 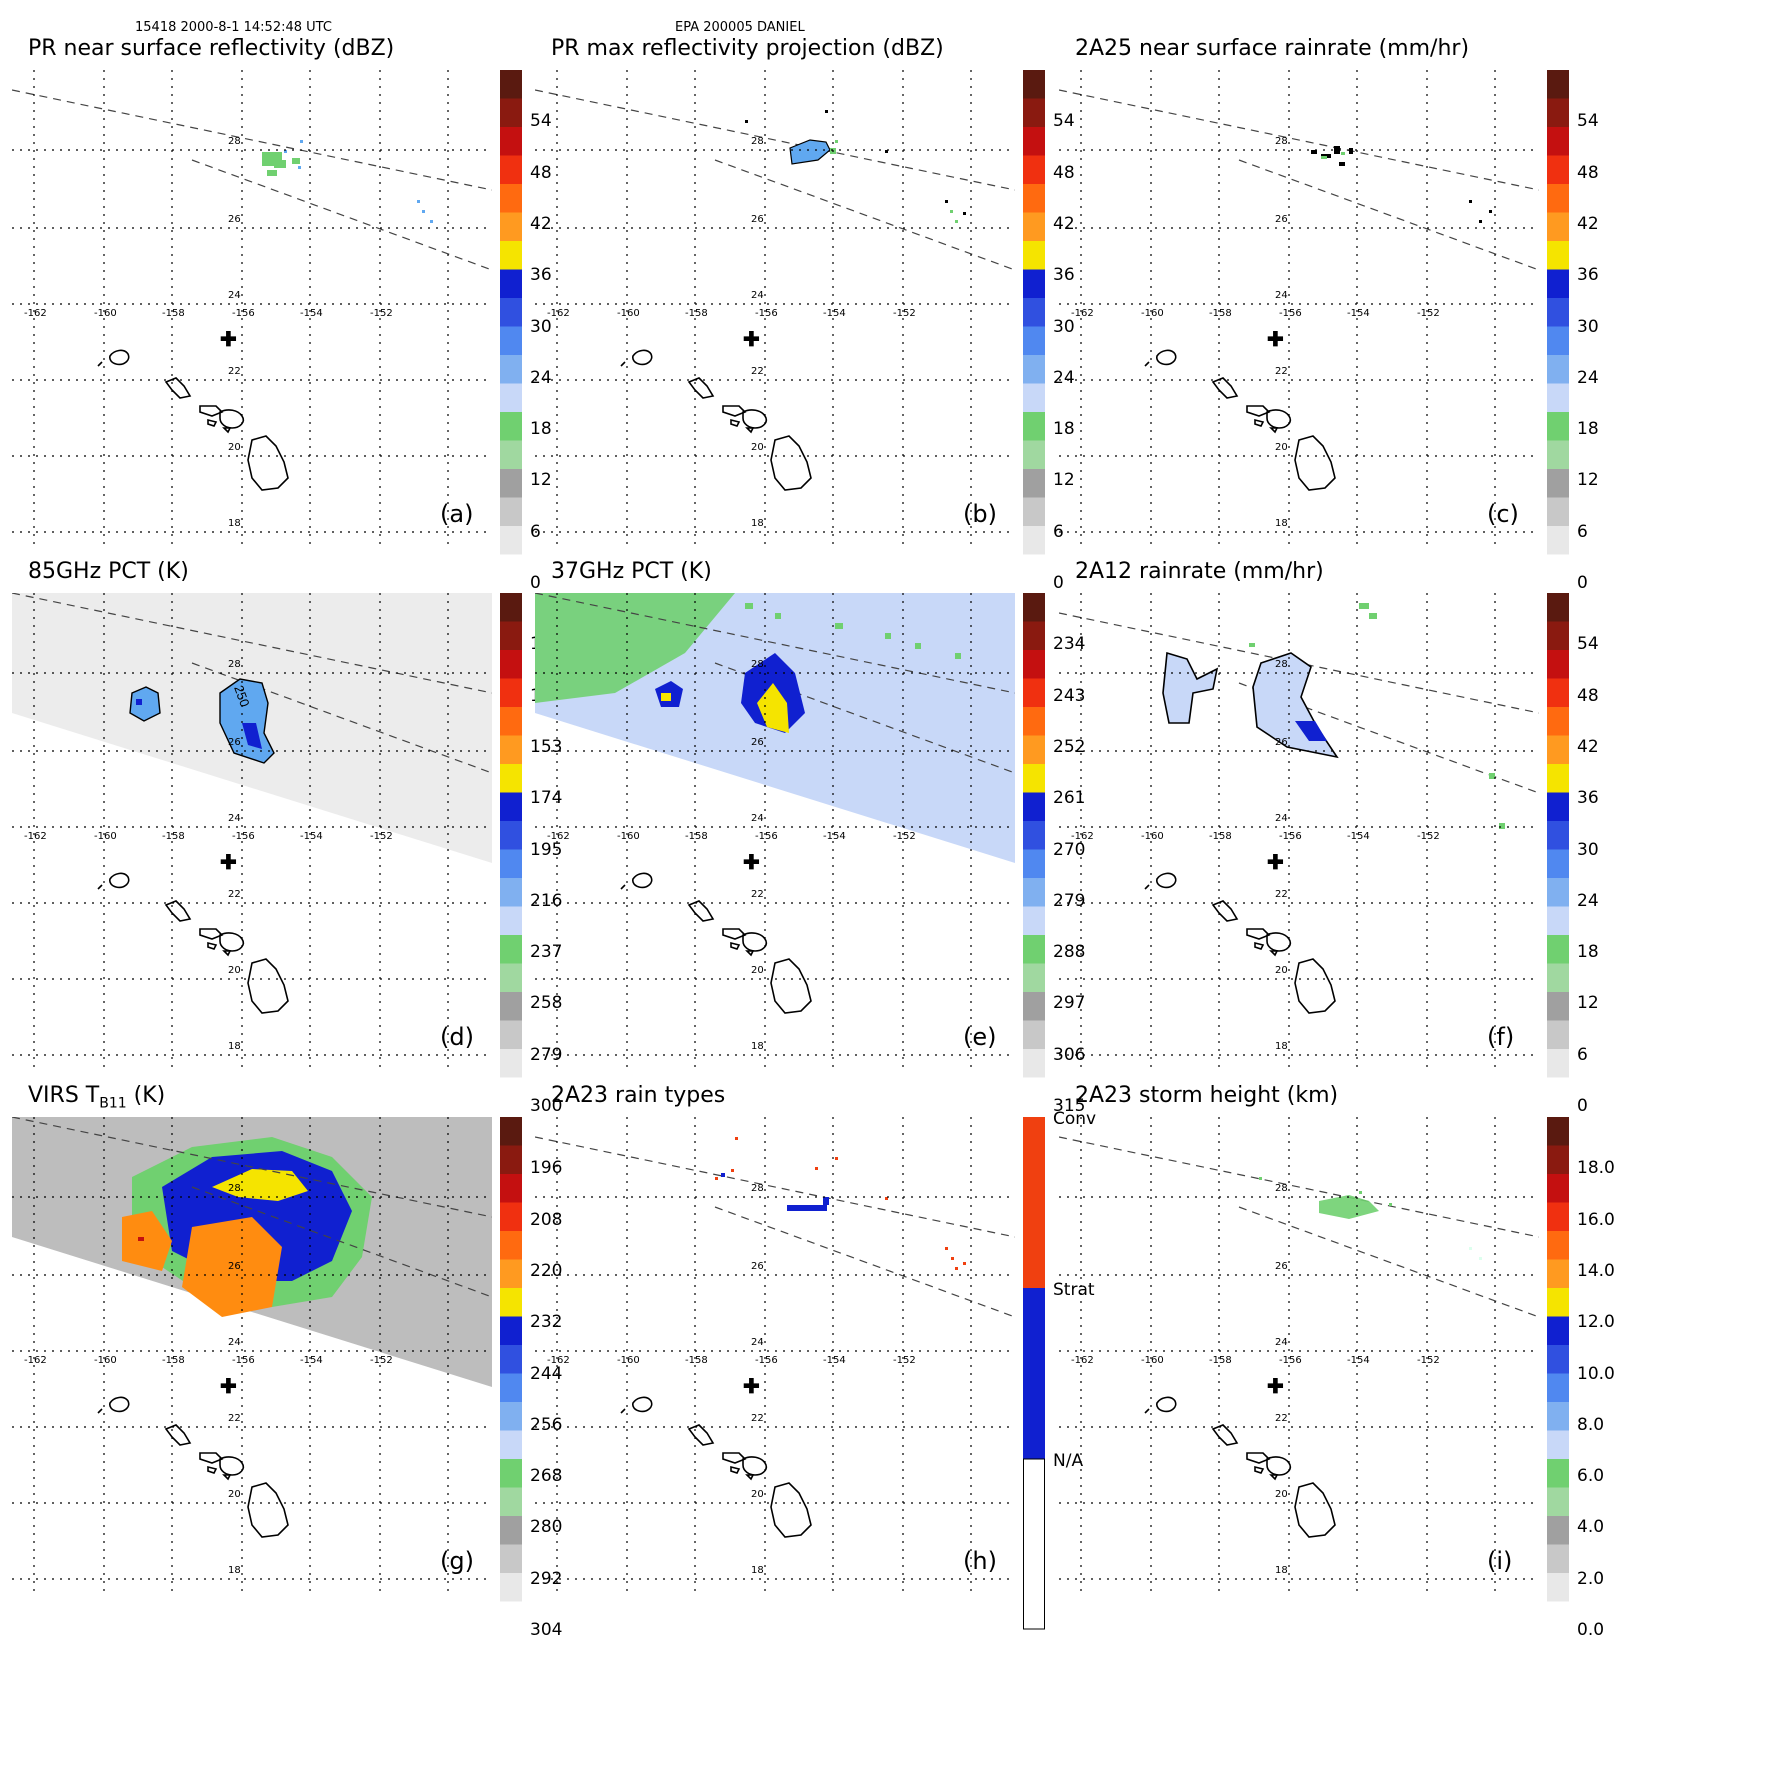 I want to click on map-canvas-f: -162 -160 -158 -156 -154 -152 28 26 24 22 20 18 ✚, so click(x=1299, y=833).